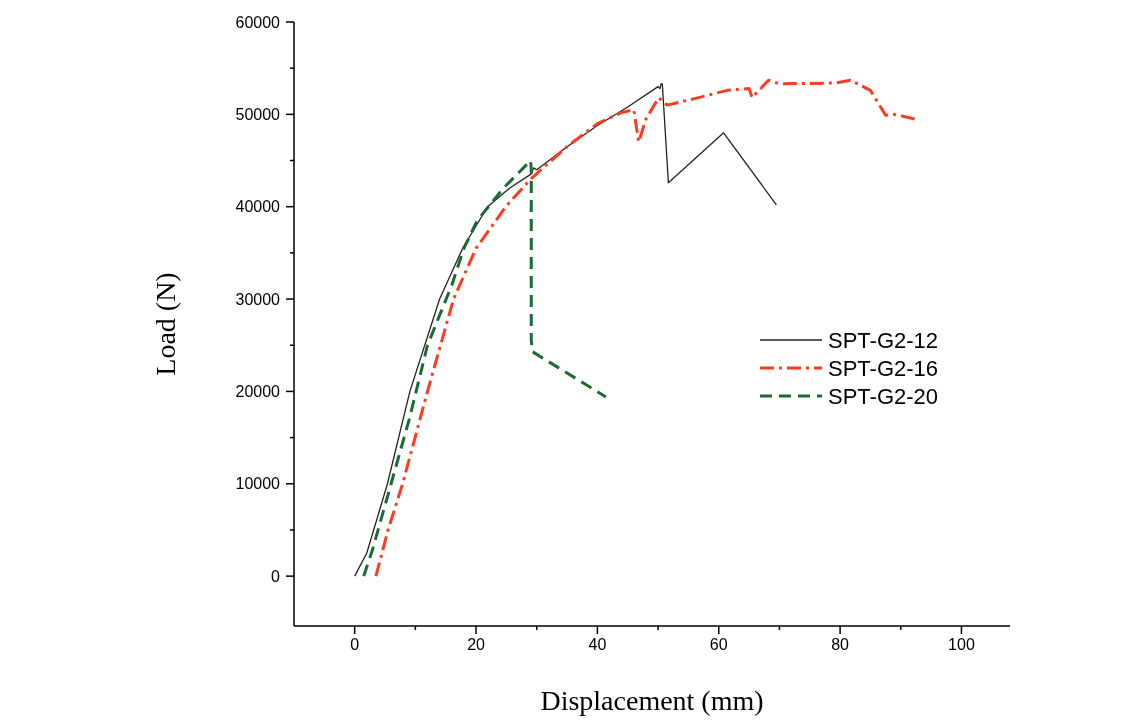 This screenshot has width=1143, height=724. Describe the element at coordinates (258, 392) in the screenshot. I see `y-tick-label: 20000` at that location.